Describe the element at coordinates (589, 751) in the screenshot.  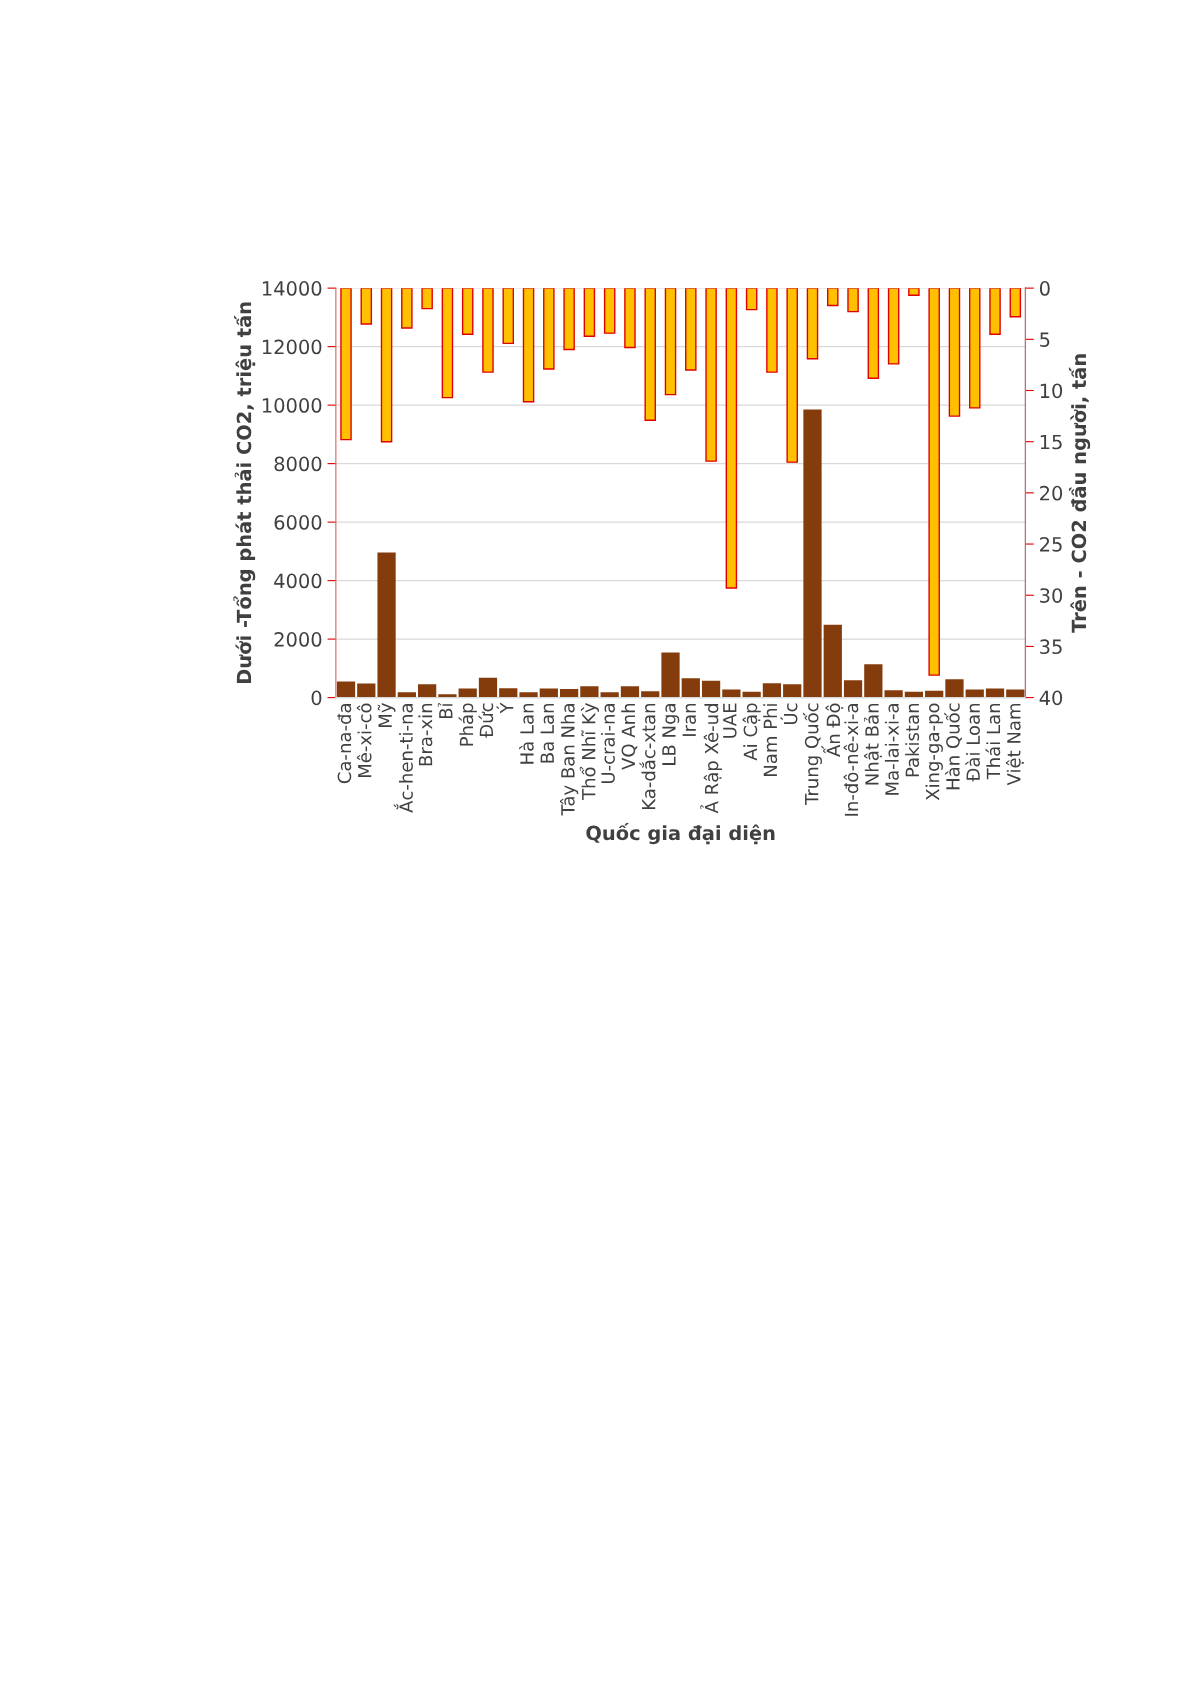
I see `x-tick-label: Thổ Nhĩ Kỳ` at that location.